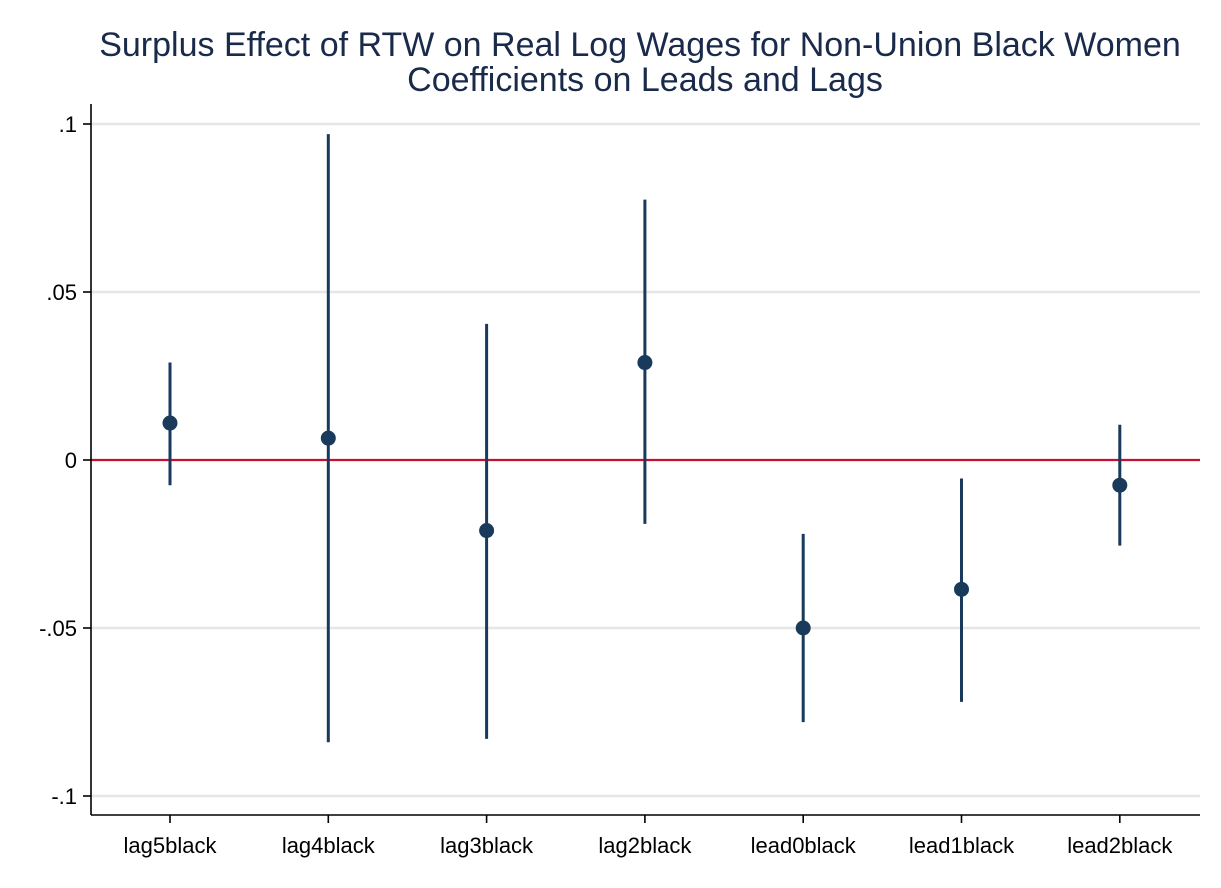 The height and width of the screenshot is (888, 1221). Describe the element at coordinates (71, 460) in the screenshot. I see `y-tick-label: 0` at that location.